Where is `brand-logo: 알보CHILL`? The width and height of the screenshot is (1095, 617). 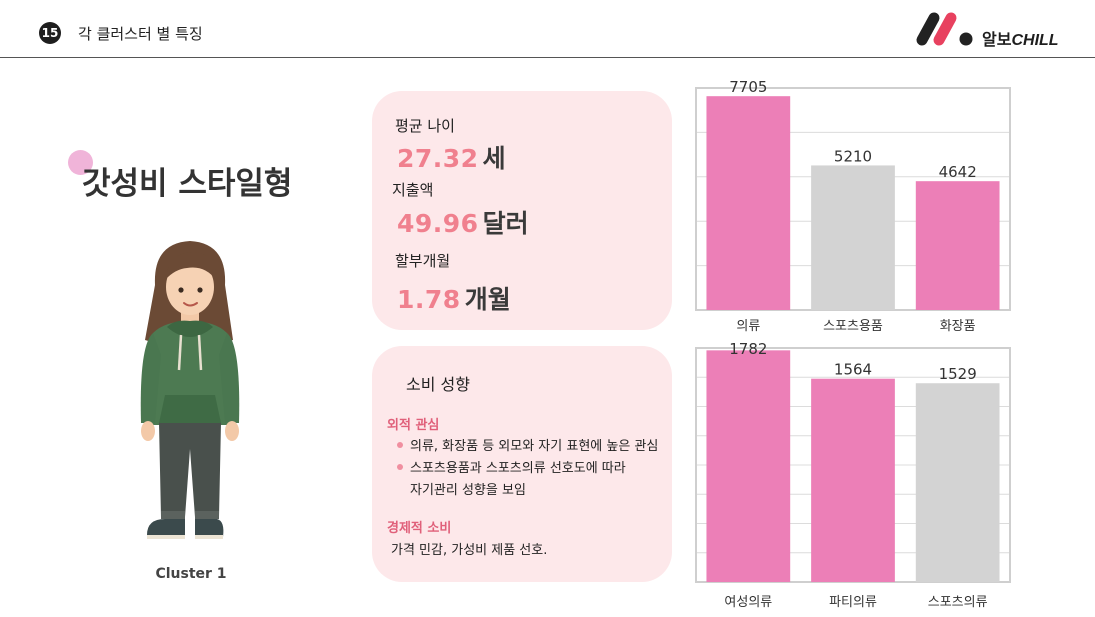 brand-logo: 알보CHILL is located at coordinates (992, 30).